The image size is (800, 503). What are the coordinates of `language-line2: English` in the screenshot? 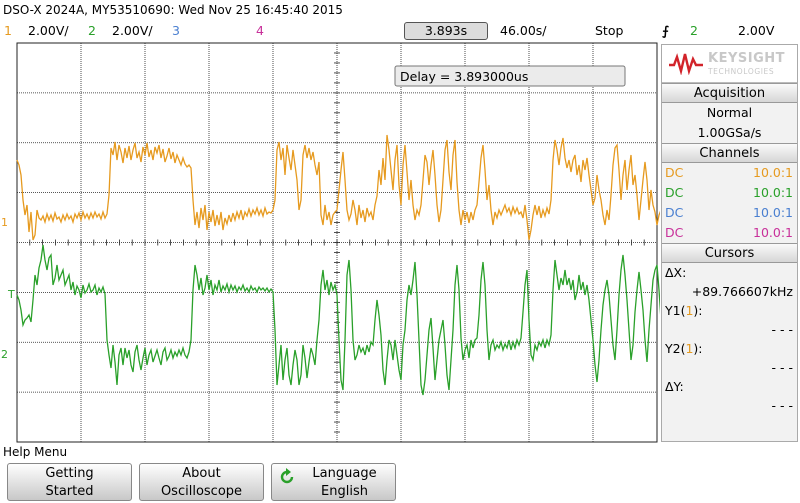 It's located at (344, 491).